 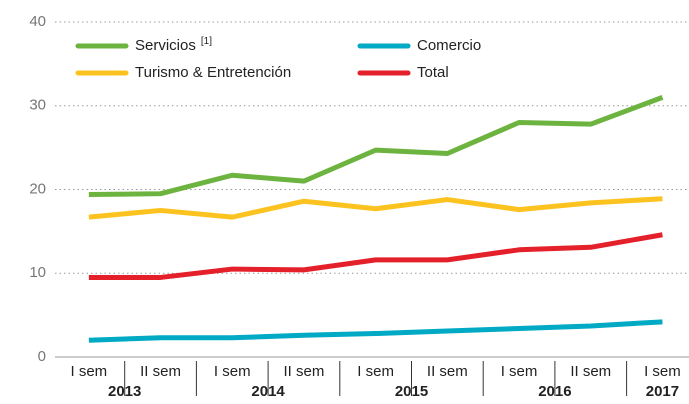 I want to click on legend-name: Turismo & Entretención, so click(x=213, y=72).